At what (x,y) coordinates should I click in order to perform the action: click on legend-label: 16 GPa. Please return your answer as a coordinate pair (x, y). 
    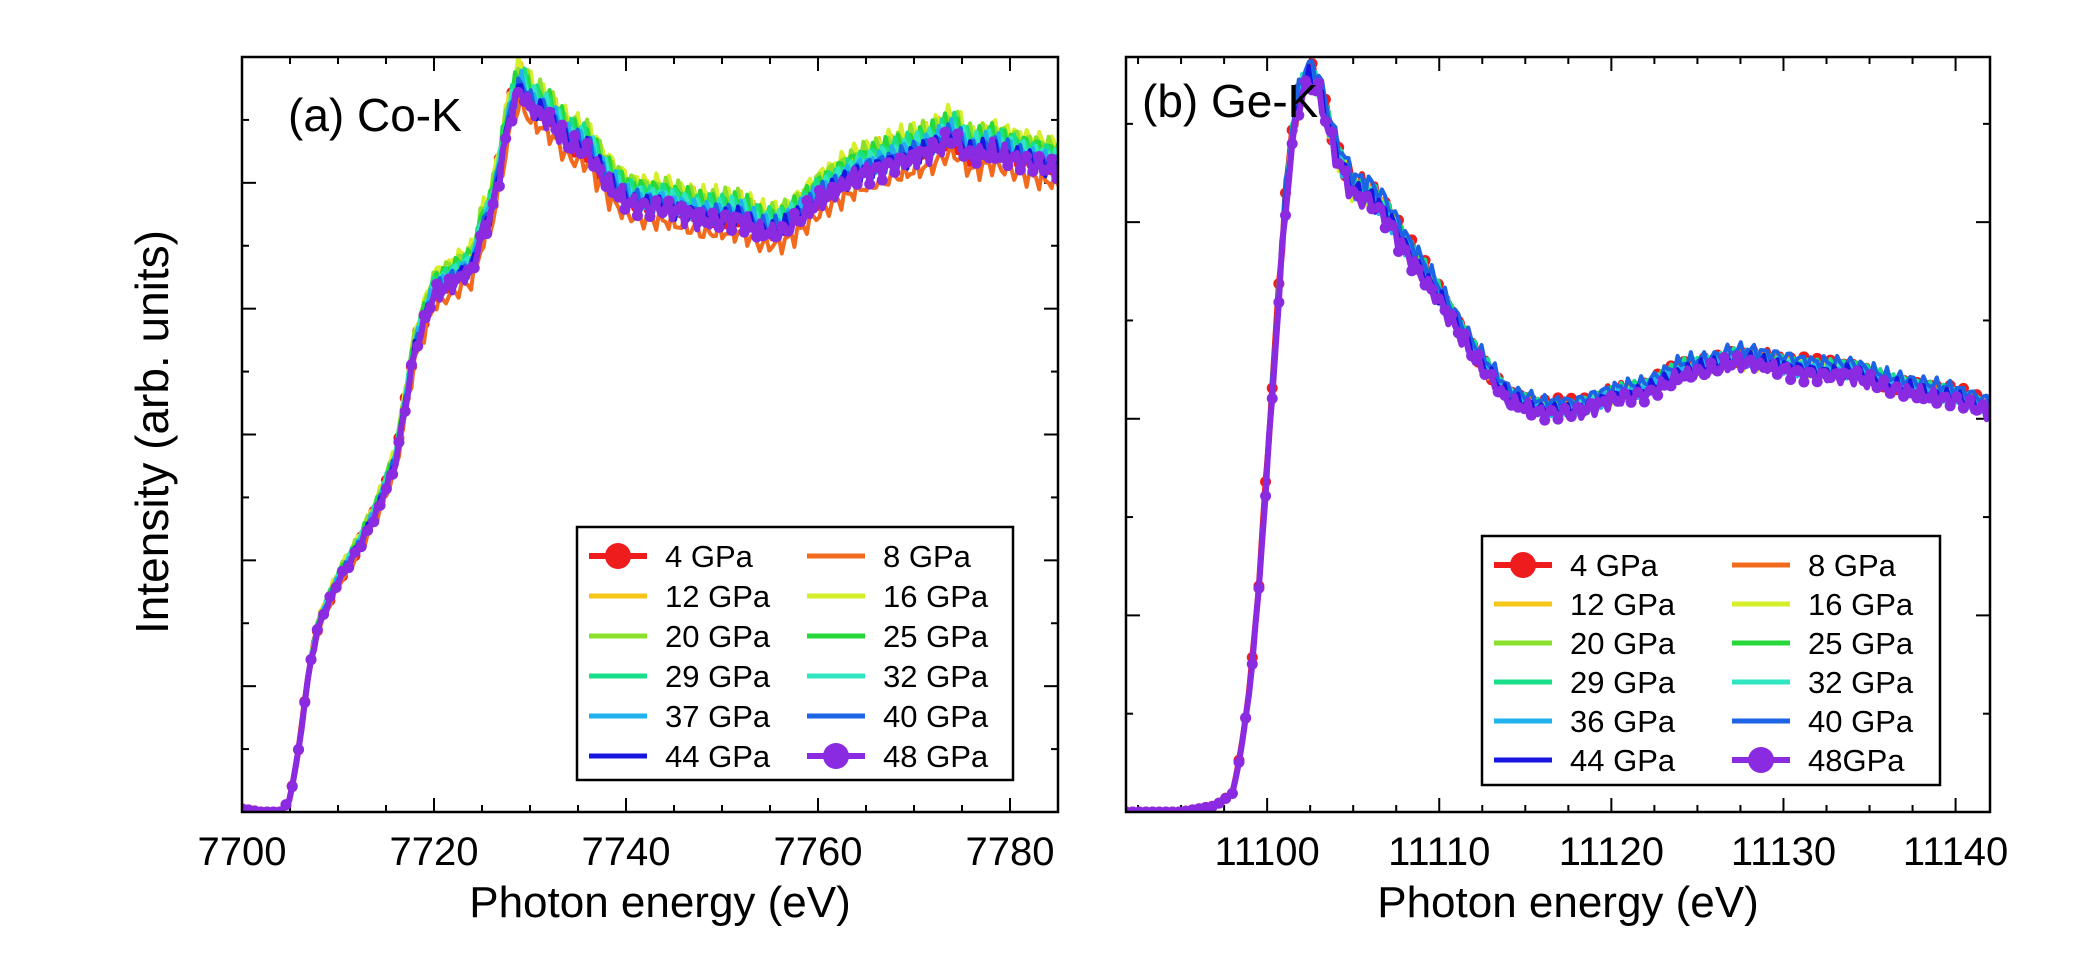
    Looking at the image, I should click on (936, 596).